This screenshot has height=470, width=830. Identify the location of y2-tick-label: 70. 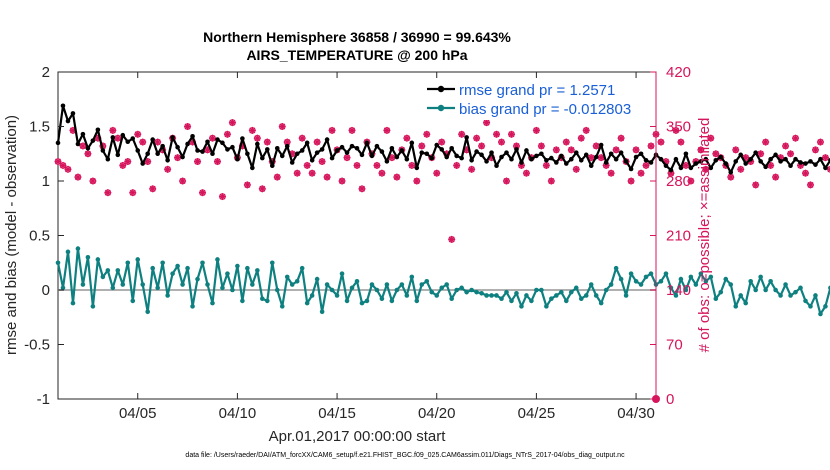
(674, 345).